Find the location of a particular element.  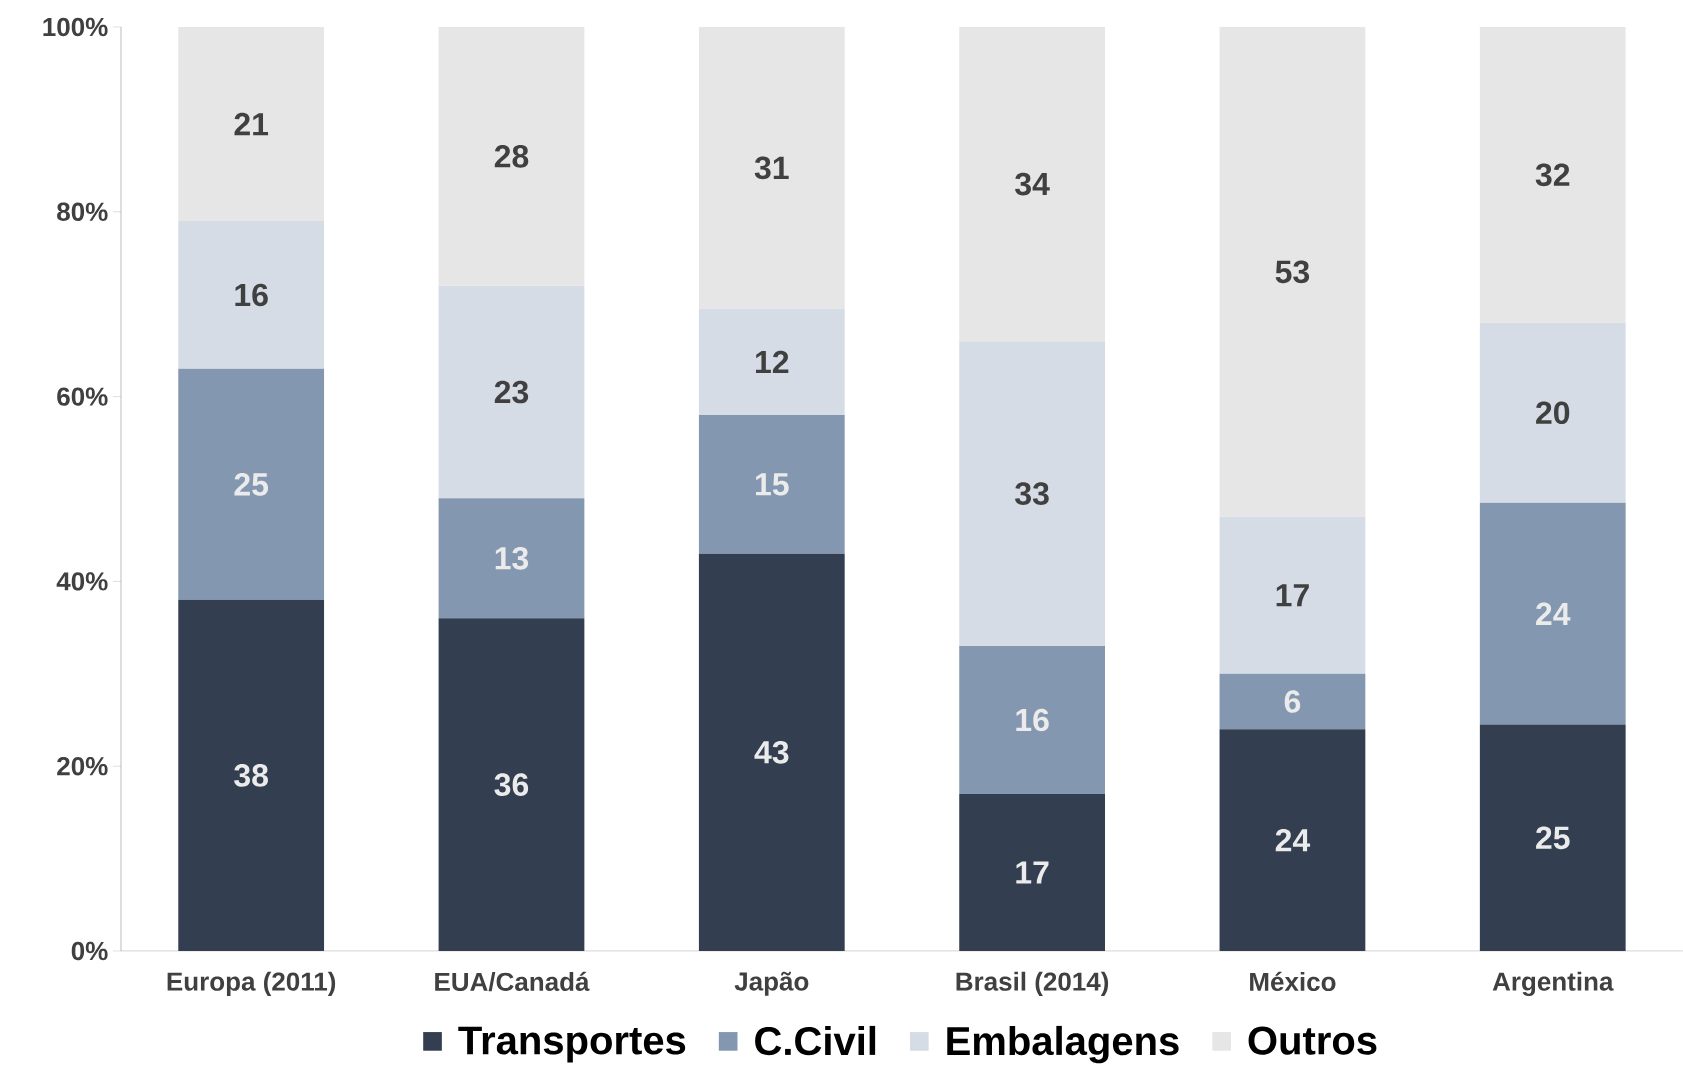

data-label: 12 is located at coordinates (772, 362).